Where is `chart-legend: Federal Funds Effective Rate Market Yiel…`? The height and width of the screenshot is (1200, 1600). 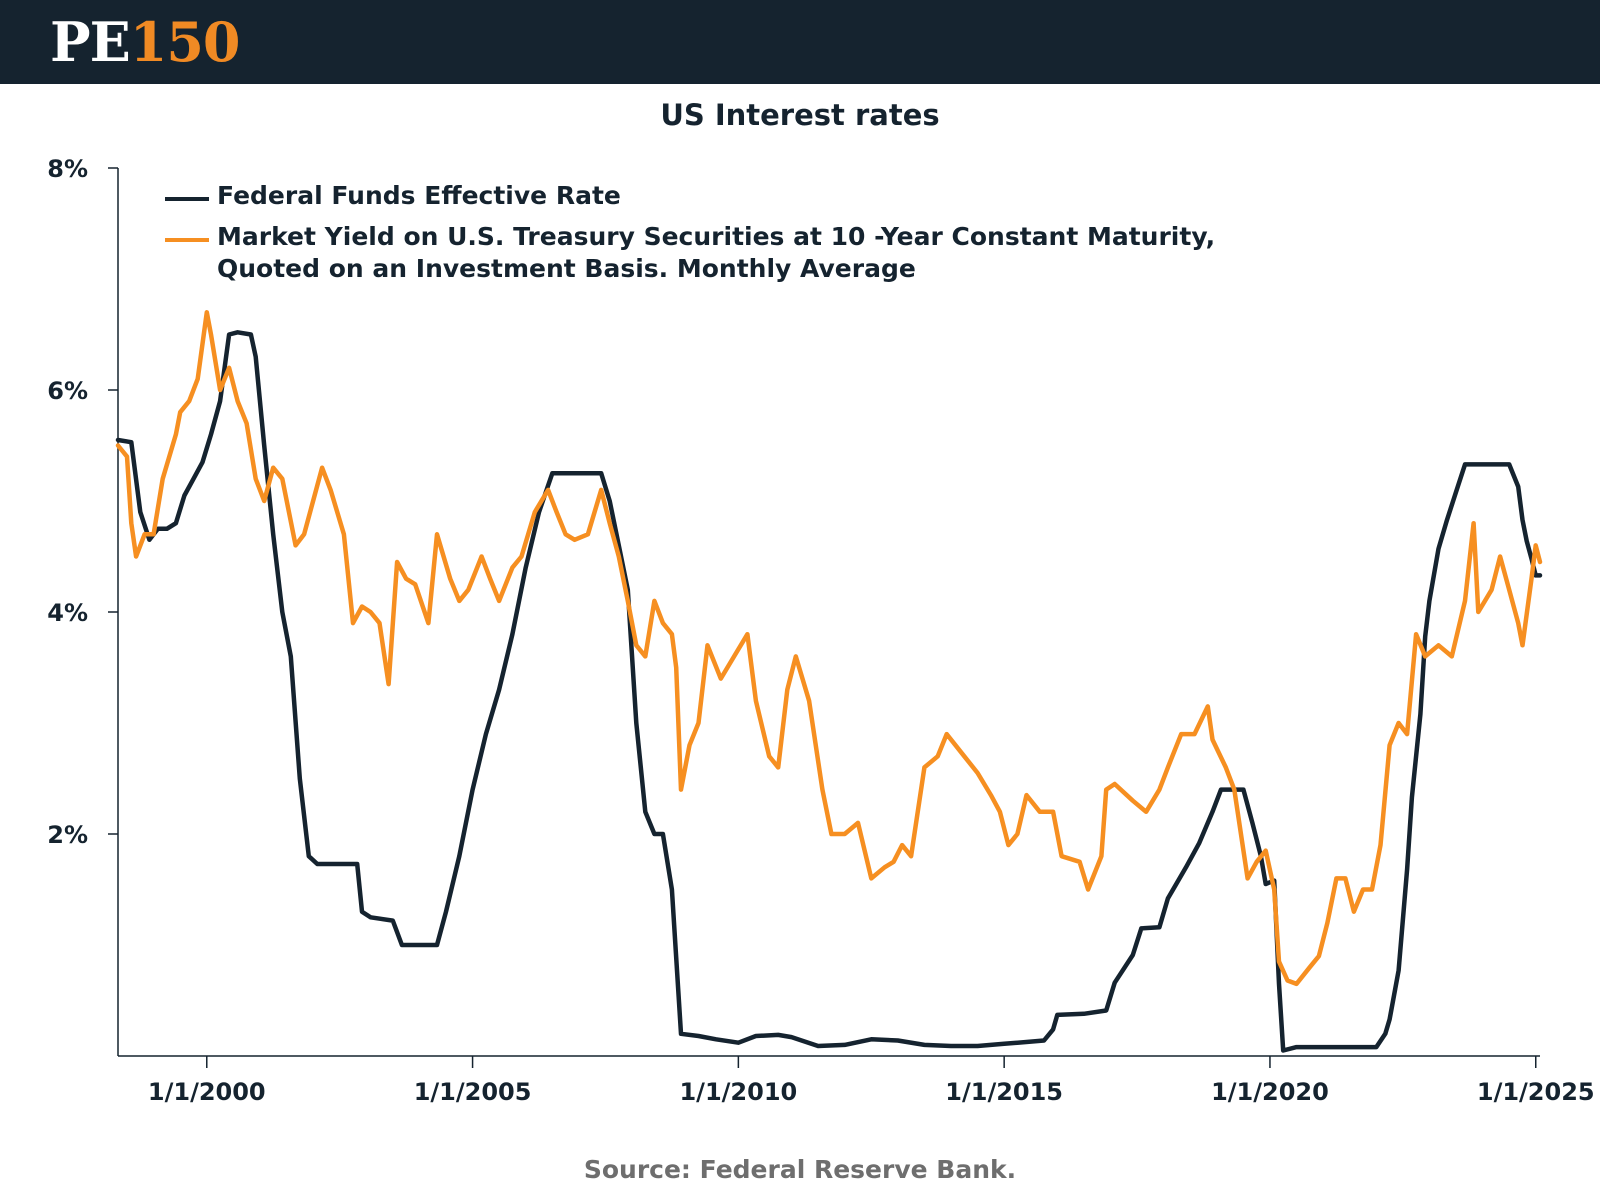 chart-legend: Federal Funds Effective Rate Market Yiel… is located at coordinates (691, 237).